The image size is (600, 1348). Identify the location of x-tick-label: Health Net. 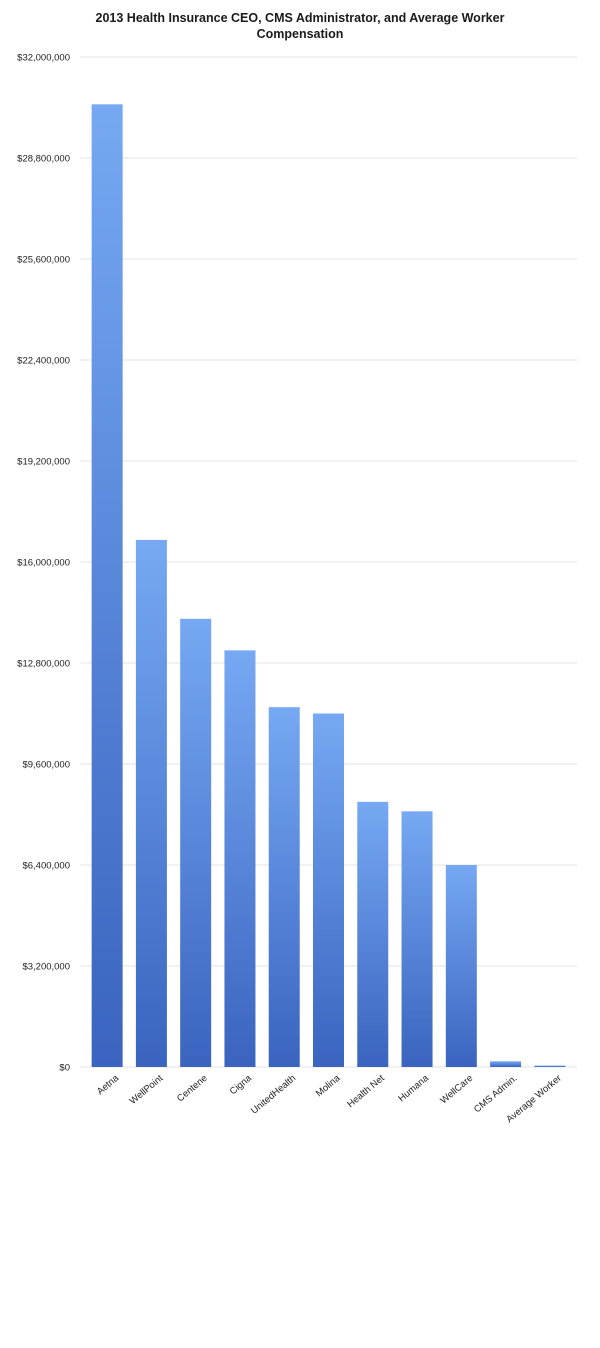
(366, 1092).